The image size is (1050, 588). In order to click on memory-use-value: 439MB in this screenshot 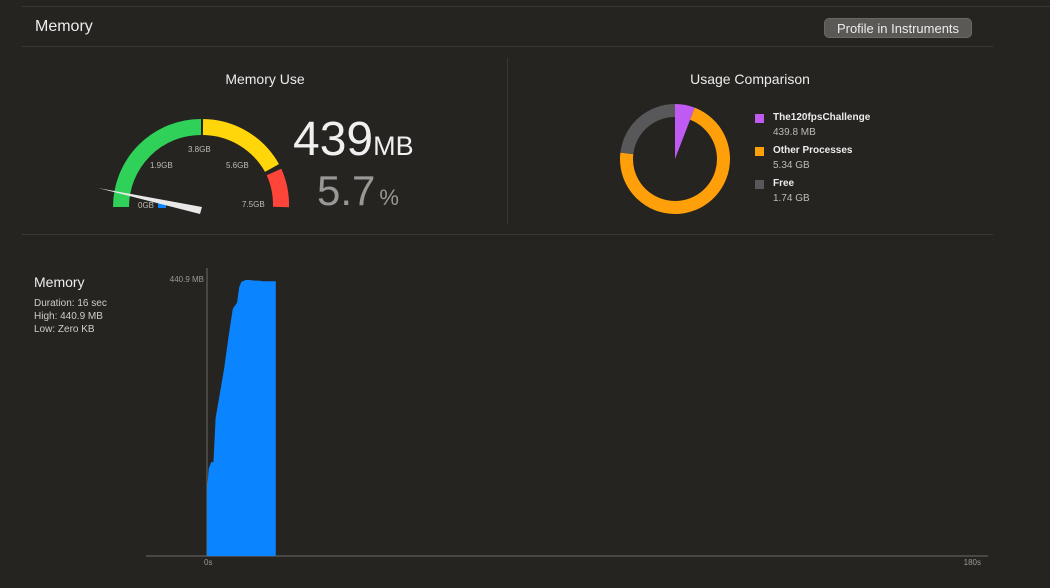, I will do `click(353, 139)`.